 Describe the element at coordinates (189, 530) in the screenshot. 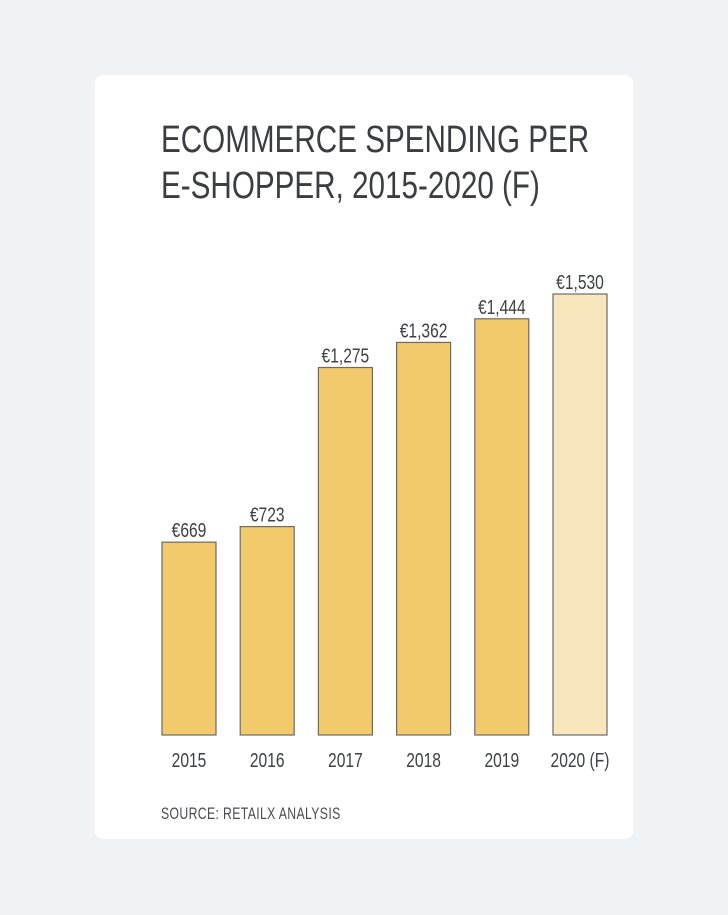

I see `value-label: €669` at that location.